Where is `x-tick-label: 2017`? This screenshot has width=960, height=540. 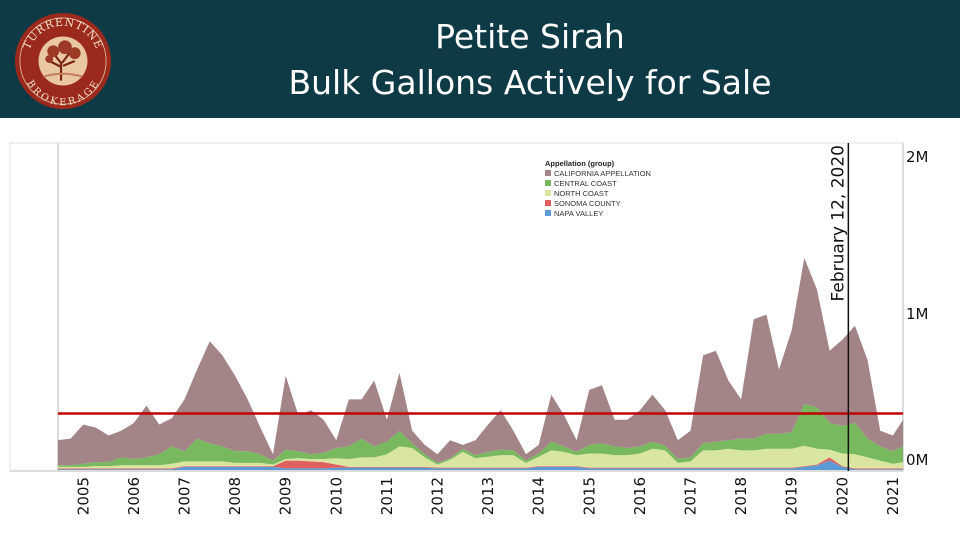
x-tick-label: 2017 is located at coordinates (690, 496).